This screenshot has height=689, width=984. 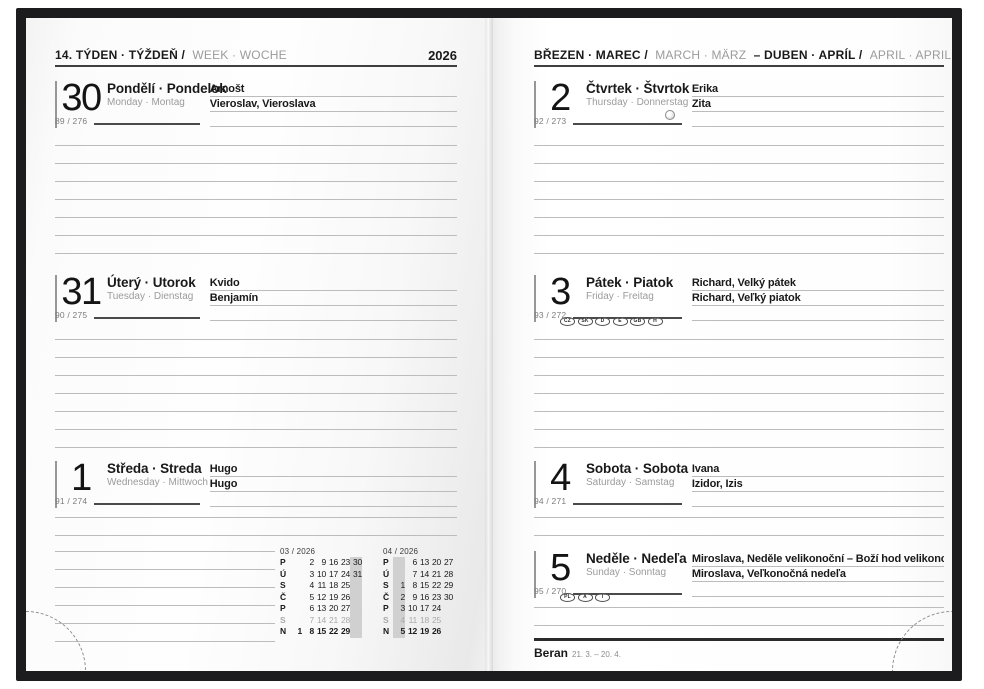 What do you see at coordinates (154, 468) in the screenshot?
I see `day-name-czech-slovak: Středa · Streda` at bounding box center [154, 468].